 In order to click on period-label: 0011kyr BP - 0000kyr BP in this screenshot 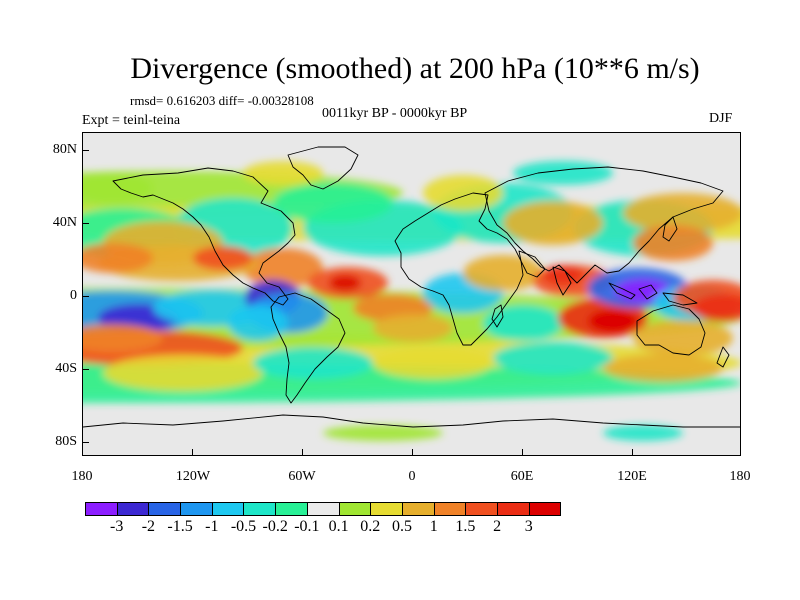, I will do `click(395, 113)`.